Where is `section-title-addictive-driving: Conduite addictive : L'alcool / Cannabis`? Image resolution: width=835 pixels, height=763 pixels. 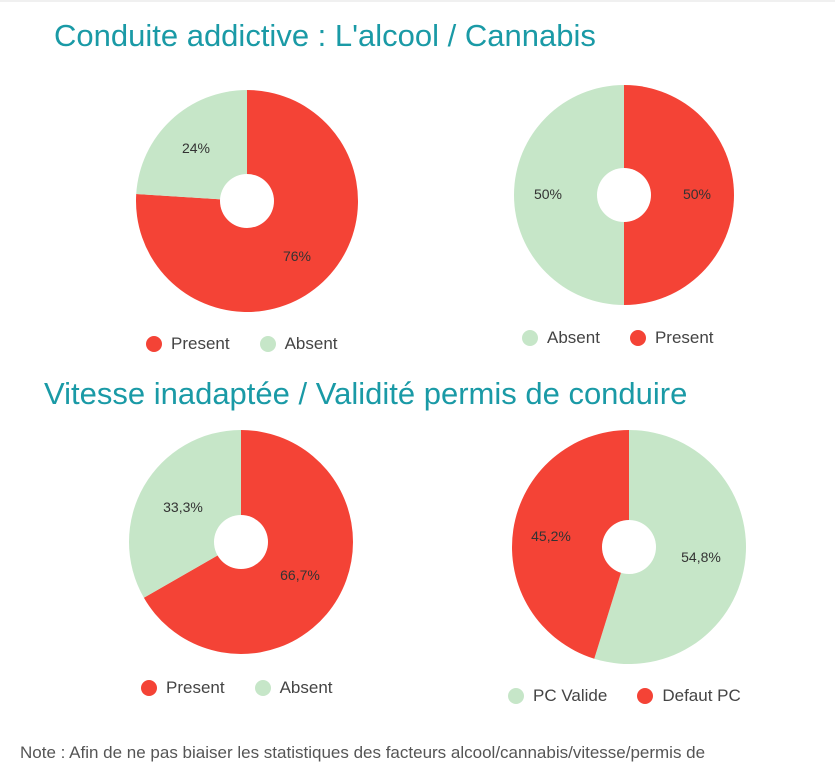 section-title-addictive-driving: Conduite addictive : L'alcool / Cannabis is located at coordinates (325, 35).